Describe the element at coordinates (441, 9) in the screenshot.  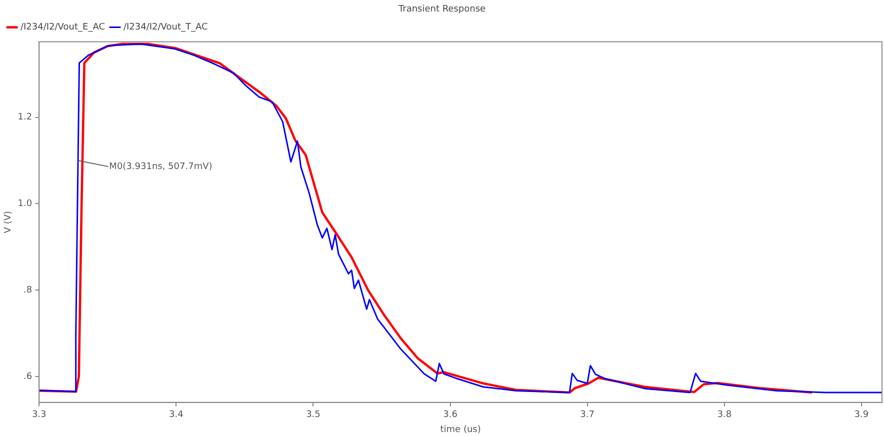
I see `chart-title: Transient Response` at that location.